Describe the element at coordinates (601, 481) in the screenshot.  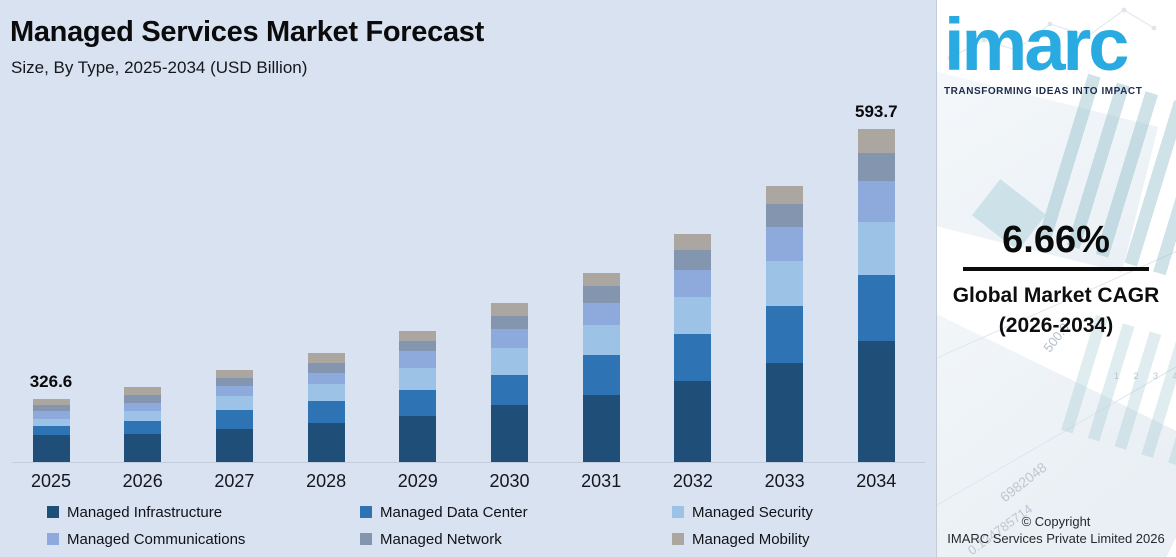
I see `x-axis-label-2031: 2031` at that location.